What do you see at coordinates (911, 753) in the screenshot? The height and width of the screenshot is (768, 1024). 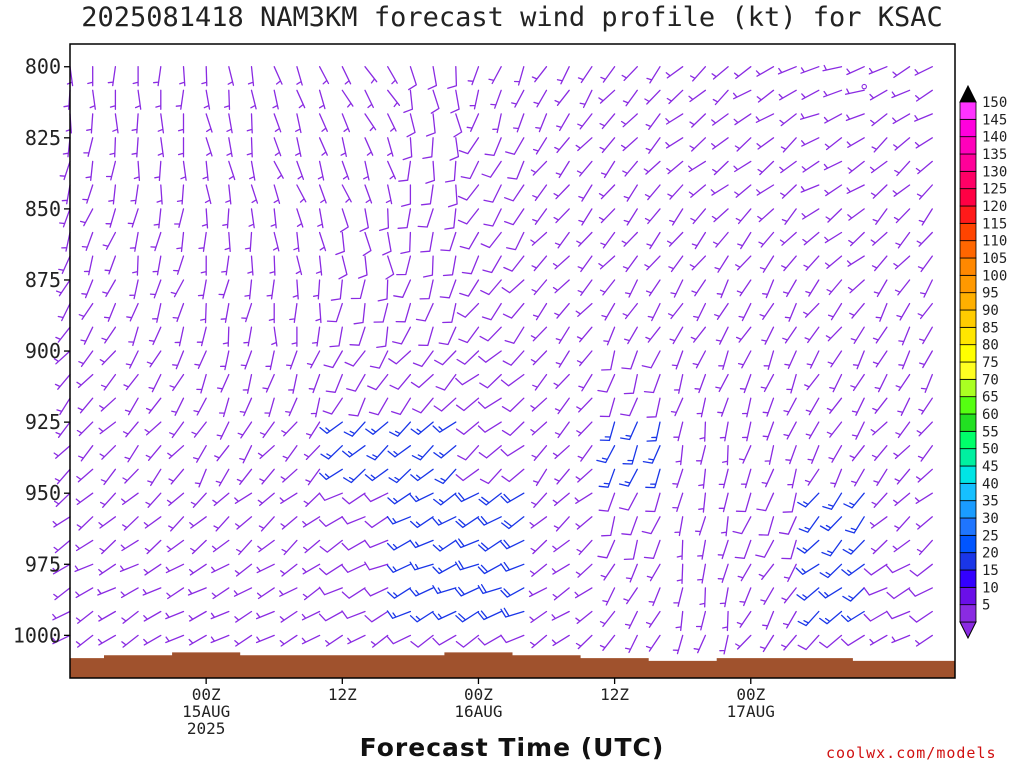 I see `credit-link: coolwx.com/models` at bounding box center [911, 753].